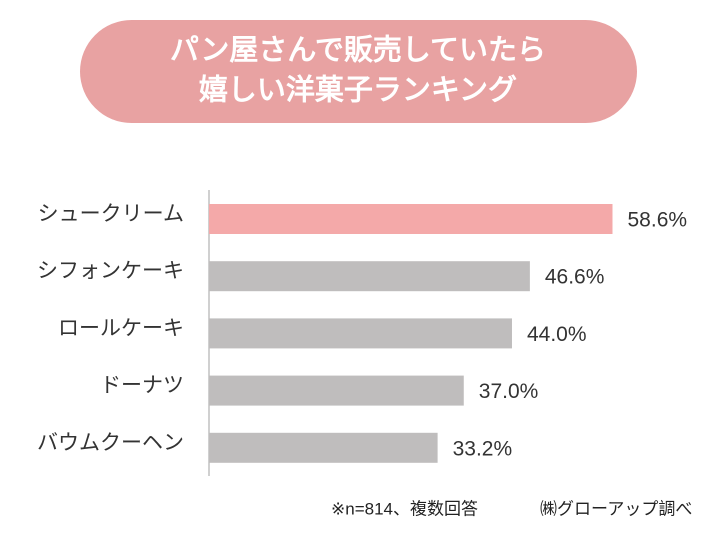 Image resolution: width=721 pixels, height=549 pixels. What do you see at coordinates (358, 71) in the screenshot?
I see `title-background` at bounding box center [358, 71].